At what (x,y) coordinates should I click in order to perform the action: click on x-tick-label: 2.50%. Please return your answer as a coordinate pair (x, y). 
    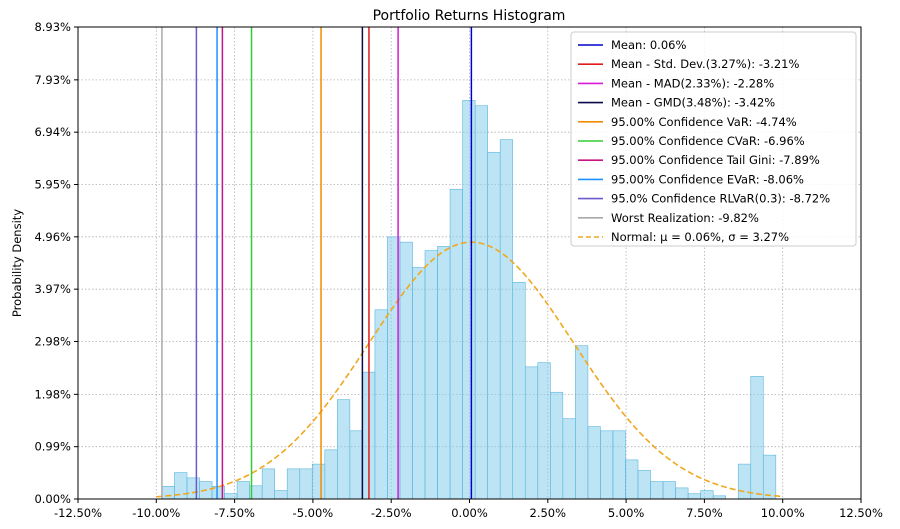
    Looking at the image, I should click on (548, 513).